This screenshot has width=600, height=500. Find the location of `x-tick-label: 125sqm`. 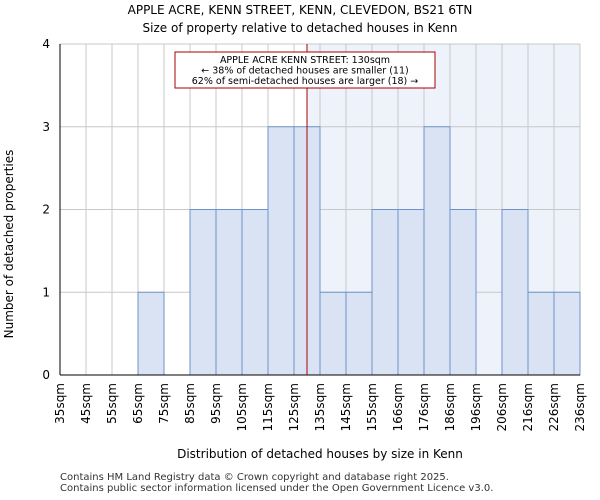

x-tick-label: 125sqm is located at coordinates (294, 407).